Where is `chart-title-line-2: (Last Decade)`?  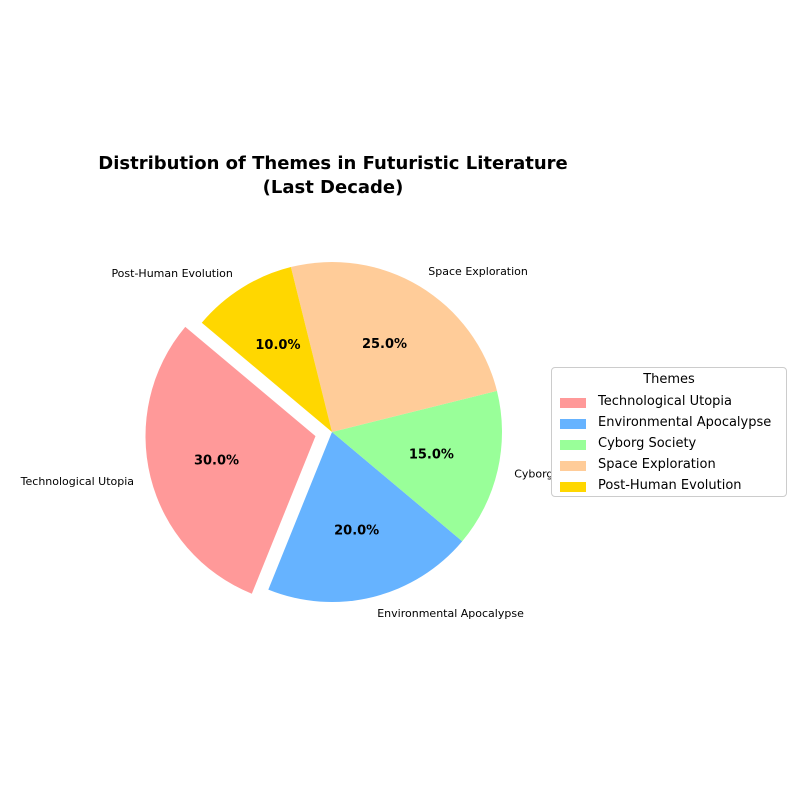 chart-title-line-2: (Last Decade) is located at coordinates (333, 187).